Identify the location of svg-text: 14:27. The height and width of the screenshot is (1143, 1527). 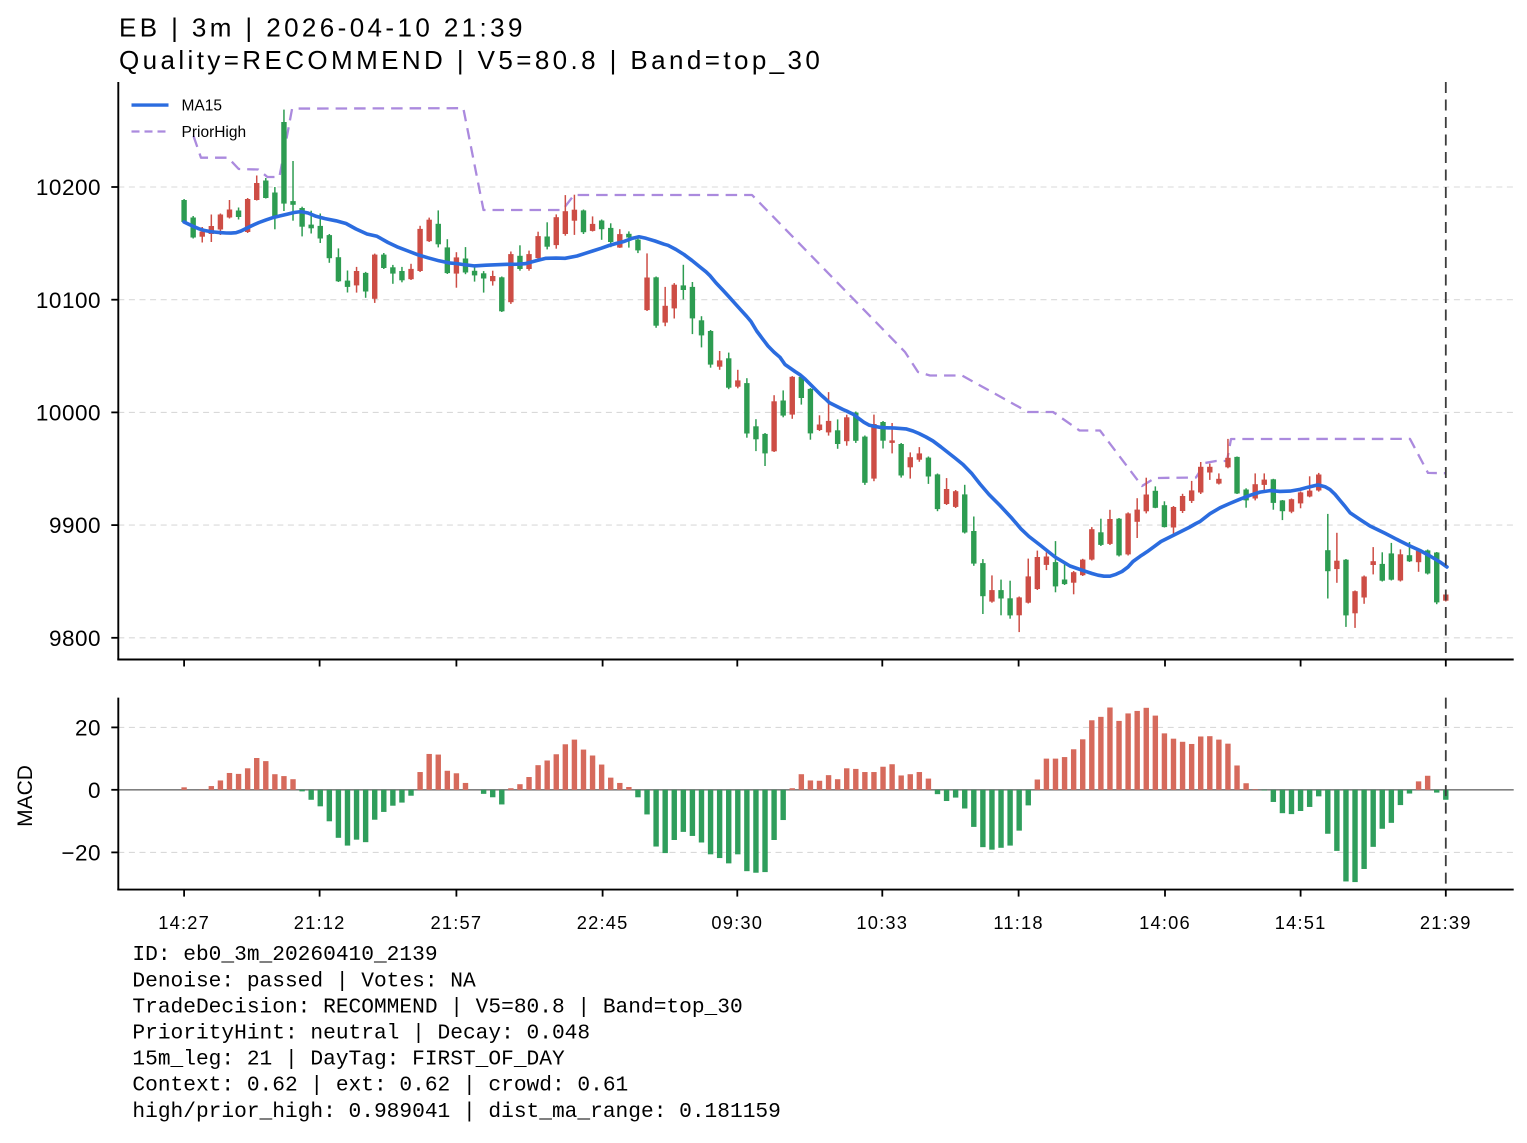
(184, 922).